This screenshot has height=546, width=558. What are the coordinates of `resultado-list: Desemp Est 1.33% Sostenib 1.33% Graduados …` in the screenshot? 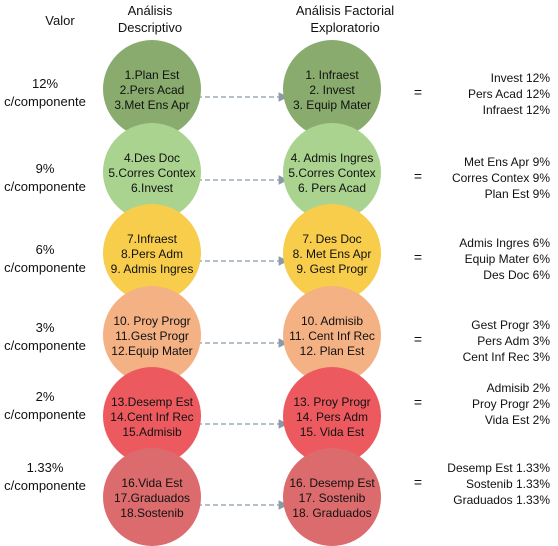 It's located at (475, 484).